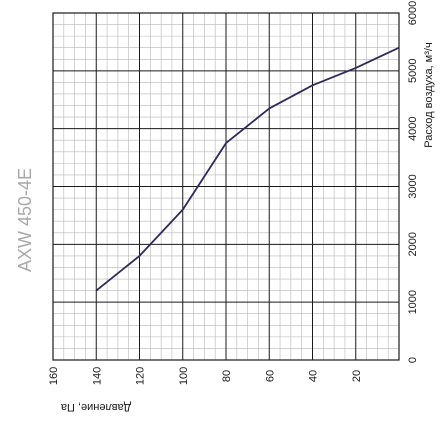 The width and height of the screenshot is (446, 421). Describe the element at coordinates (314, 376) in the screenshot. I see `pressure-tick-label: 40` at that location.